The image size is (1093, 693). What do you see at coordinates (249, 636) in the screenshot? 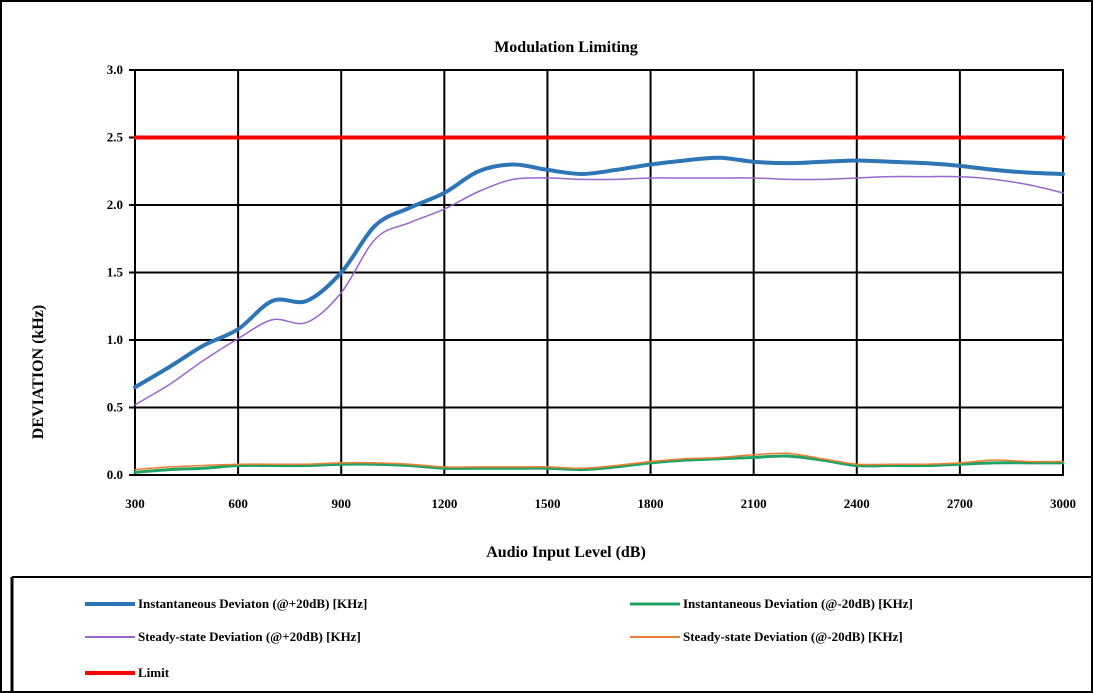
I see `legend-label: Steady-state Deviation (@+20dB) [KHz]` at bounding box center [249, 636].